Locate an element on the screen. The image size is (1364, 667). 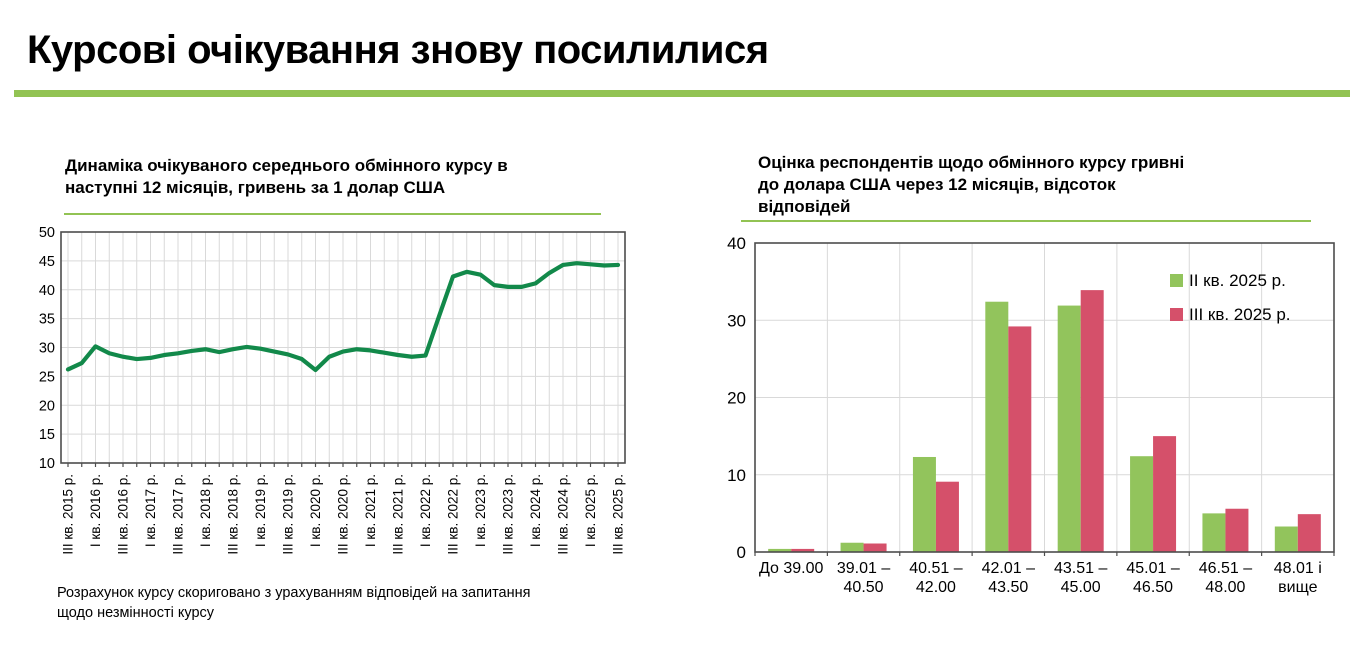
x-axis-label: 46.51 – is located at coordinates (1225, 568).